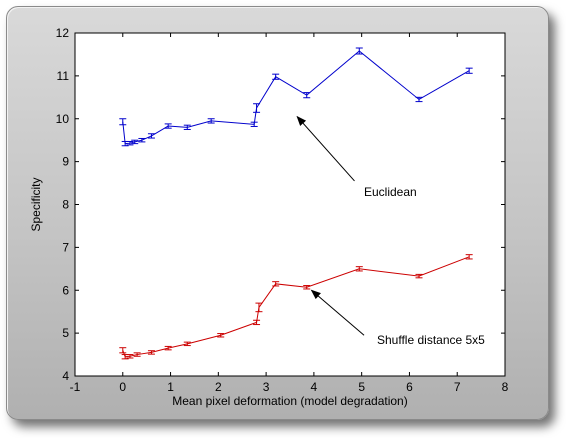  I want to click on y-tick-label: 12, so click(63, 33).